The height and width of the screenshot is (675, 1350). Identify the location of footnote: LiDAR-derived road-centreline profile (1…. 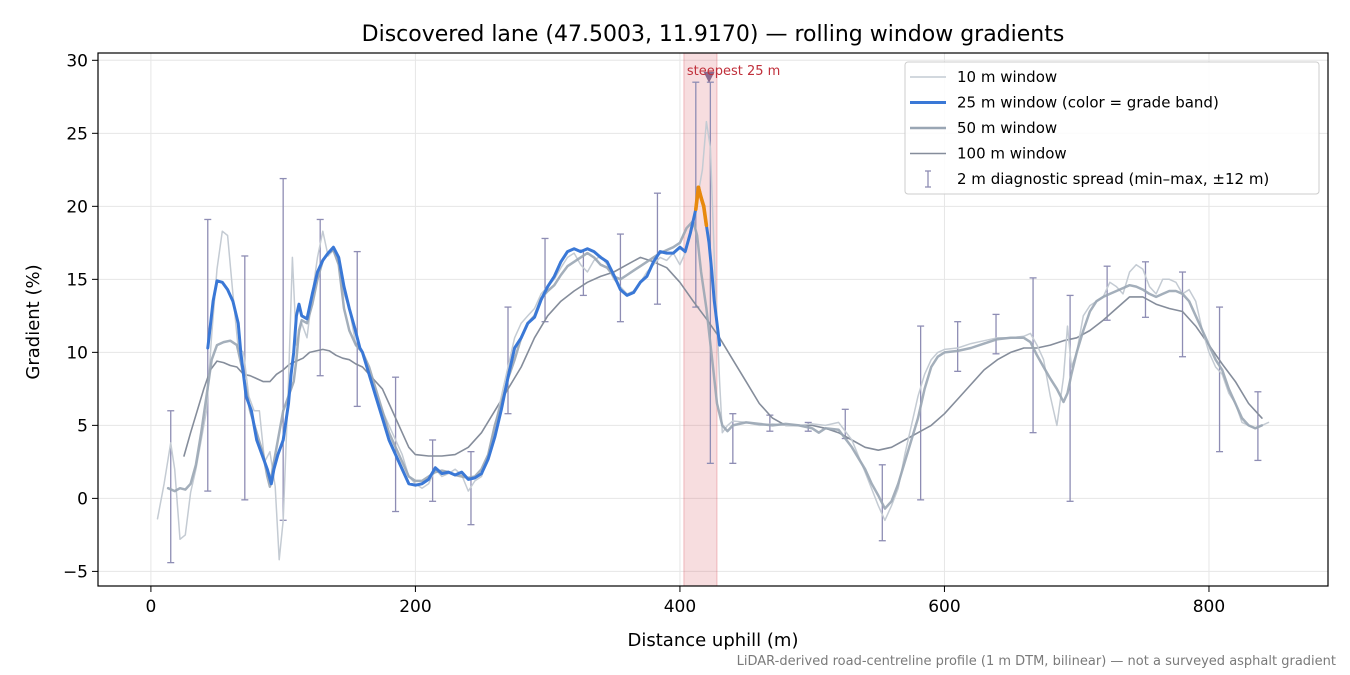
(1036, 661).